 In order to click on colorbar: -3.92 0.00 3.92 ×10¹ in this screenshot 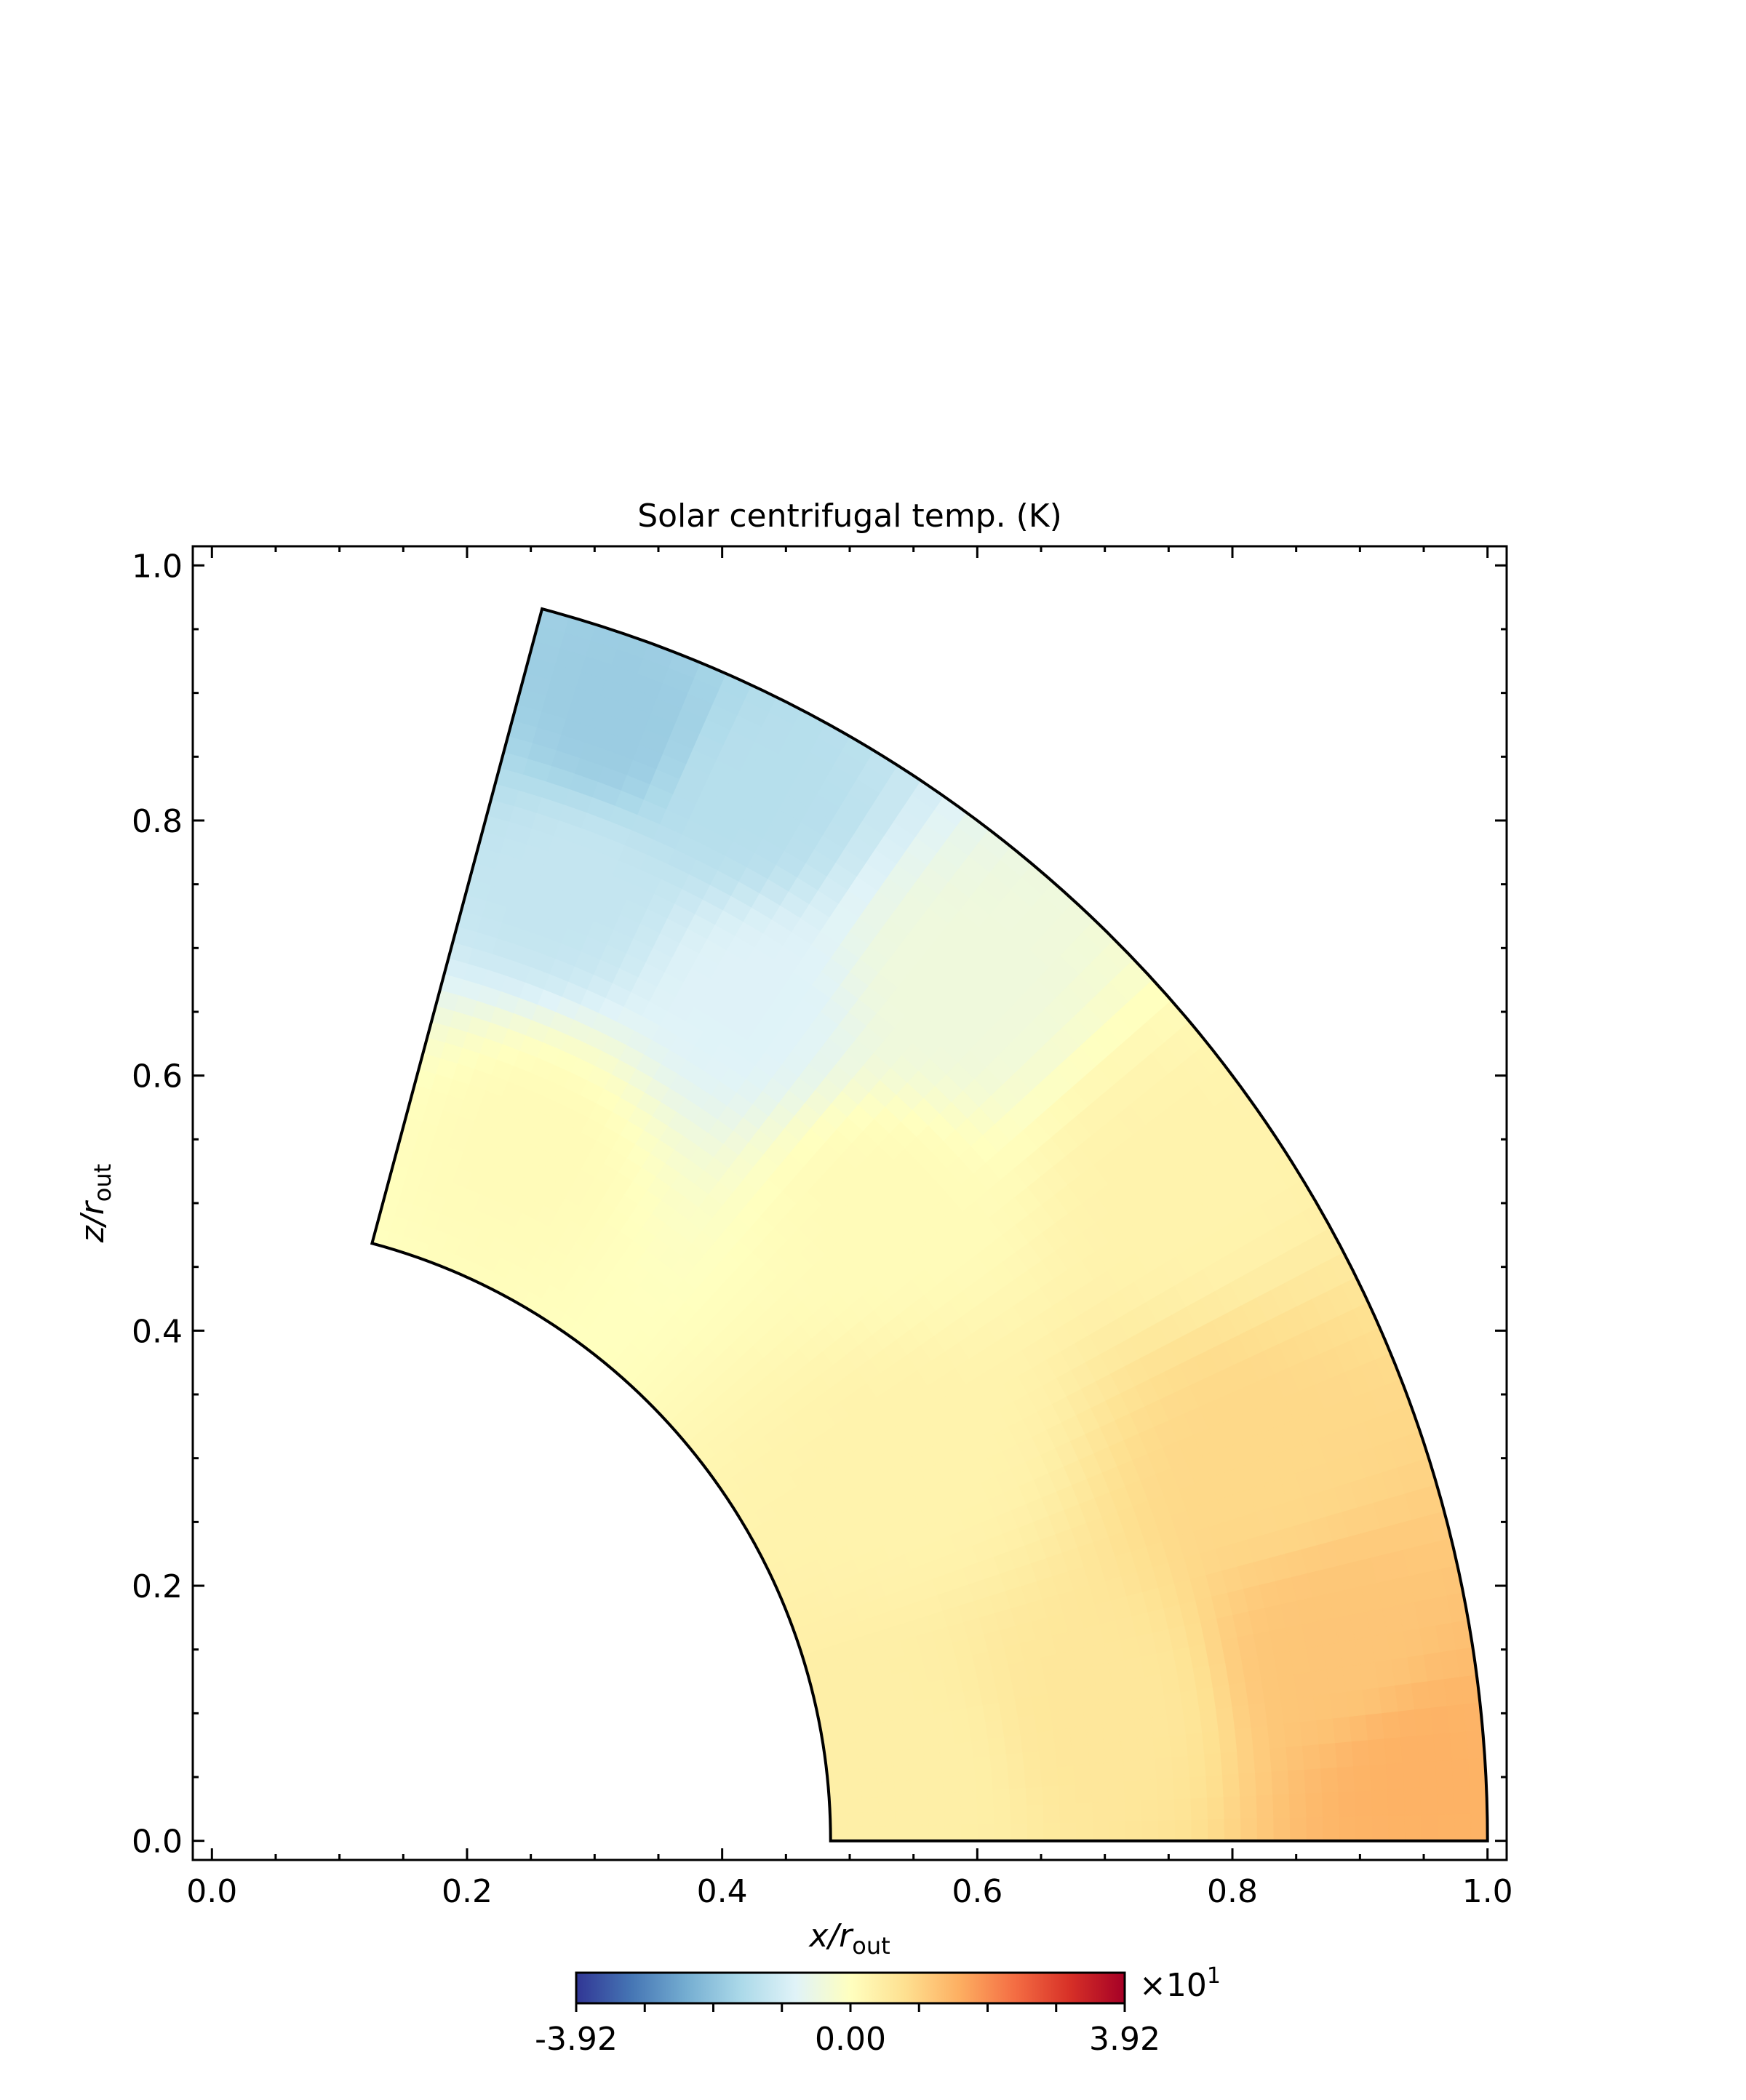, I will do `click(878, 2010)`.